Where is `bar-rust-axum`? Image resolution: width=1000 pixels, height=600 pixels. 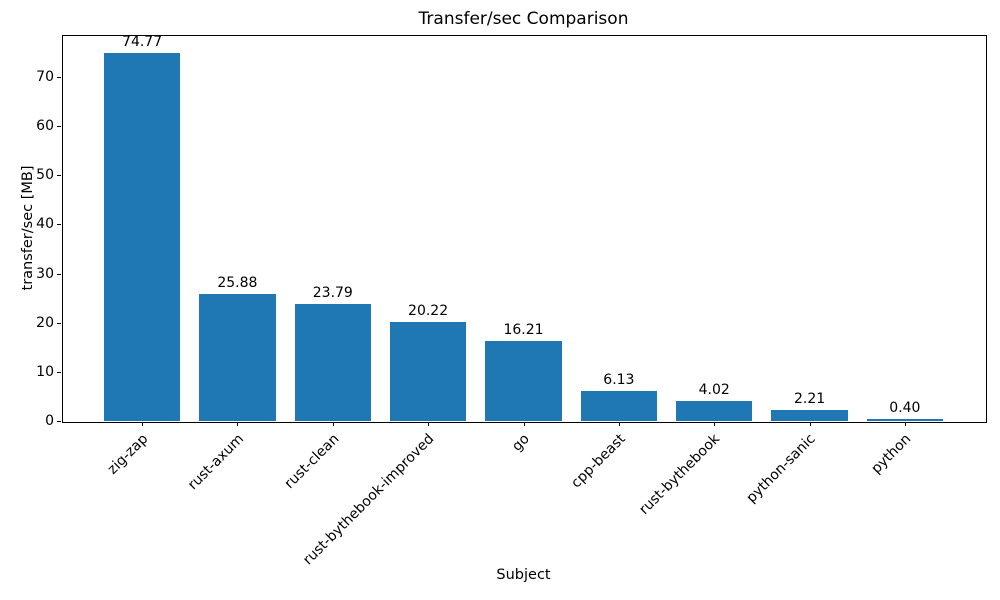
bar-rust-axum is located at coordinates (237, 357).